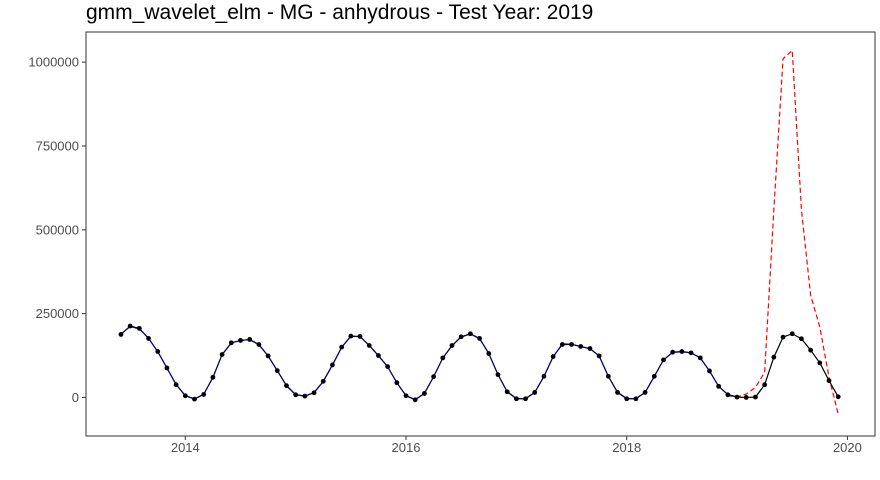 The width and height of the screenshot is (880, 480). Describe the element at coordinates (626, 447) in the screenshot. I see `x-tick-label: 2018` at that location.